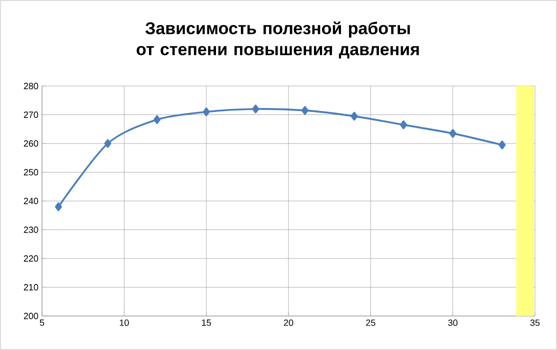 Image resolution: width=557 pixels, height=350 pixels. What do you see at coordinates (535, 323) in the screenshot?
I see `x-tick-label: 35` at bounding box center [535, 323].